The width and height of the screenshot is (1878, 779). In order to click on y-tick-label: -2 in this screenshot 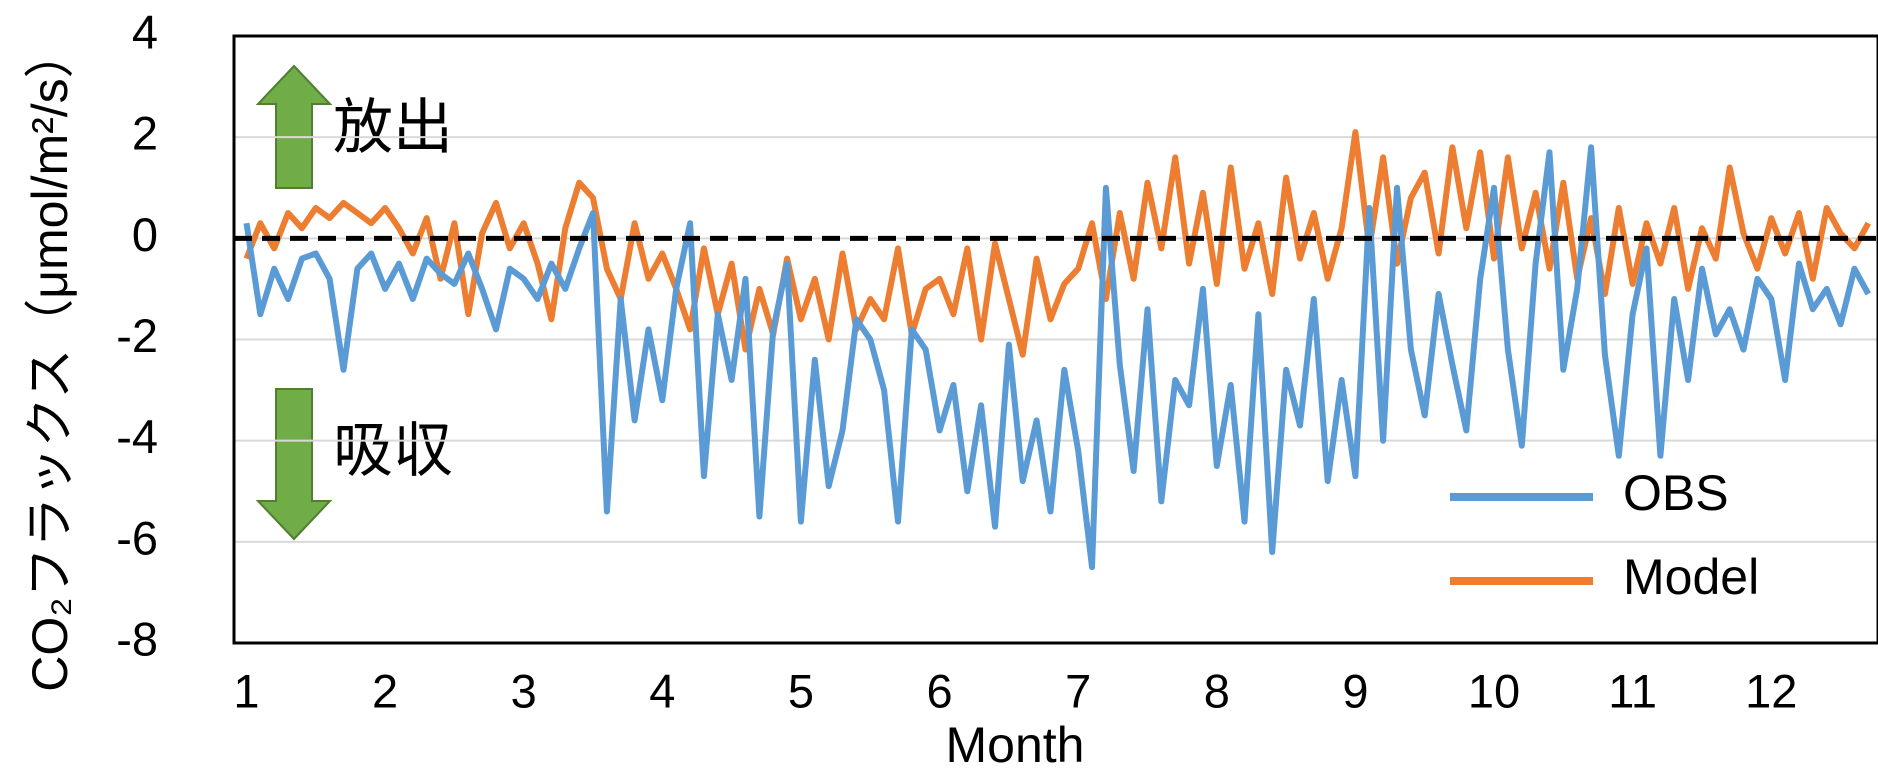, I will do `click(137, 335)`.